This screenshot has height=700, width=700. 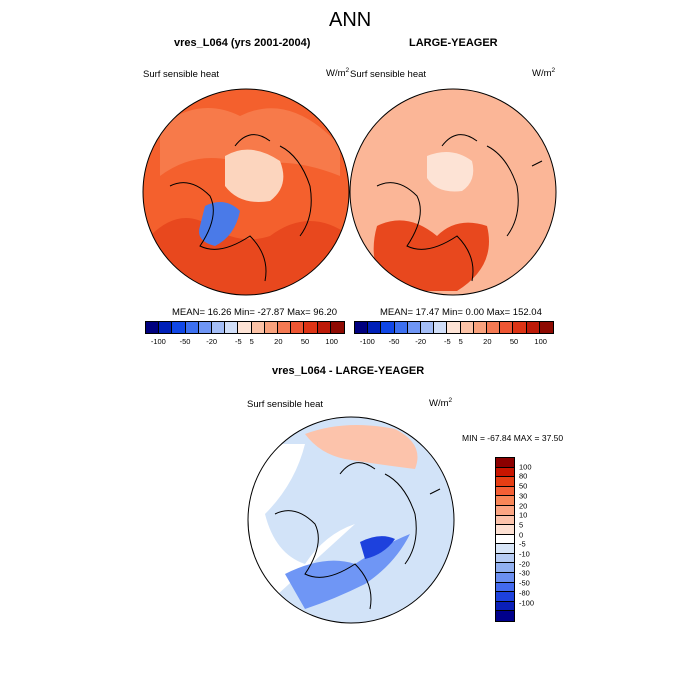 I want to click on panel3-variable-label: Surf sensible heat, so click(x=285, y=404).